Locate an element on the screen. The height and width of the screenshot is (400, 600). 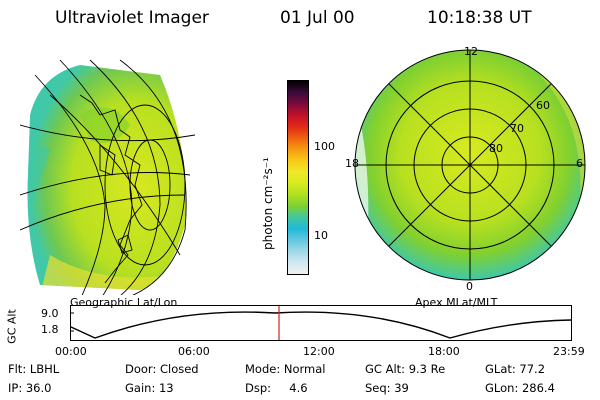
glon-info: GLon: 286.4 is located at coordinates (520, 388).